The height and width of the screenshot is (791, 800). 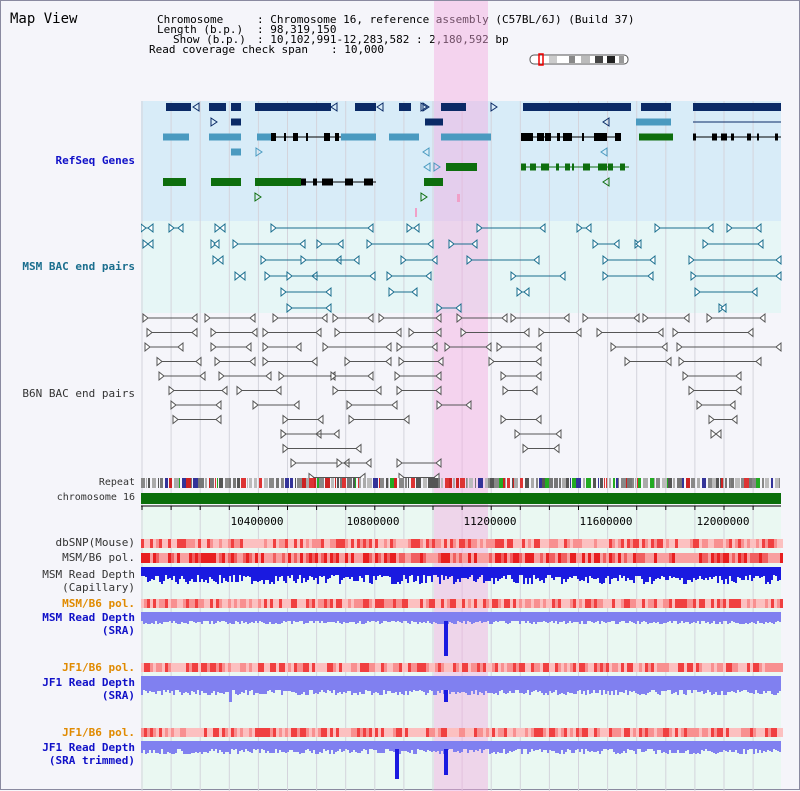 What do you see at coordinates (98, 667) in the screenshot?
I see `jf1-b6-pol-label: JF1/B6 pol.` at bounding box center [98, 667].